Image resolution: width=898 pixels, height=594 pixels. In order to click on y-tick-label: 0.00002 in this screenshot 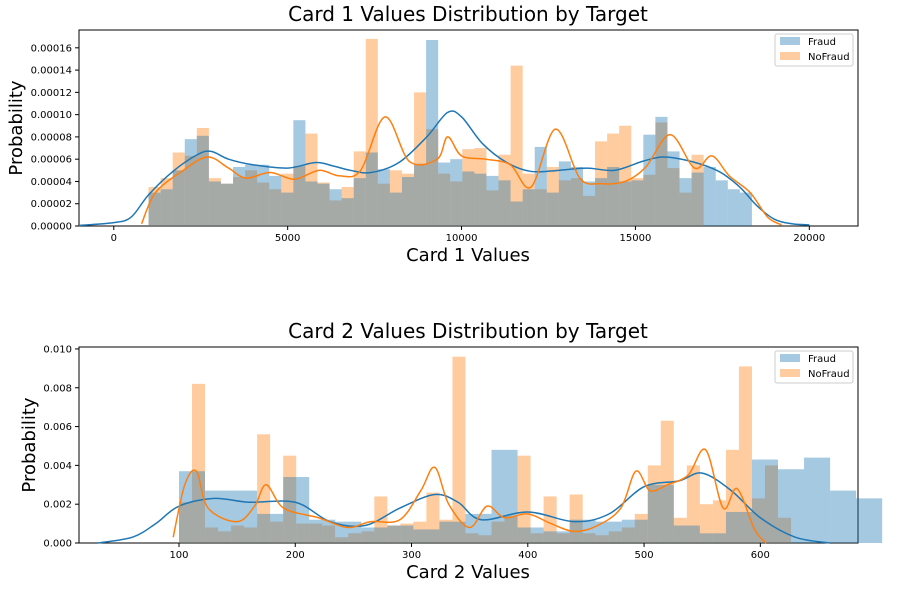, I will do `click(51, 204)`.